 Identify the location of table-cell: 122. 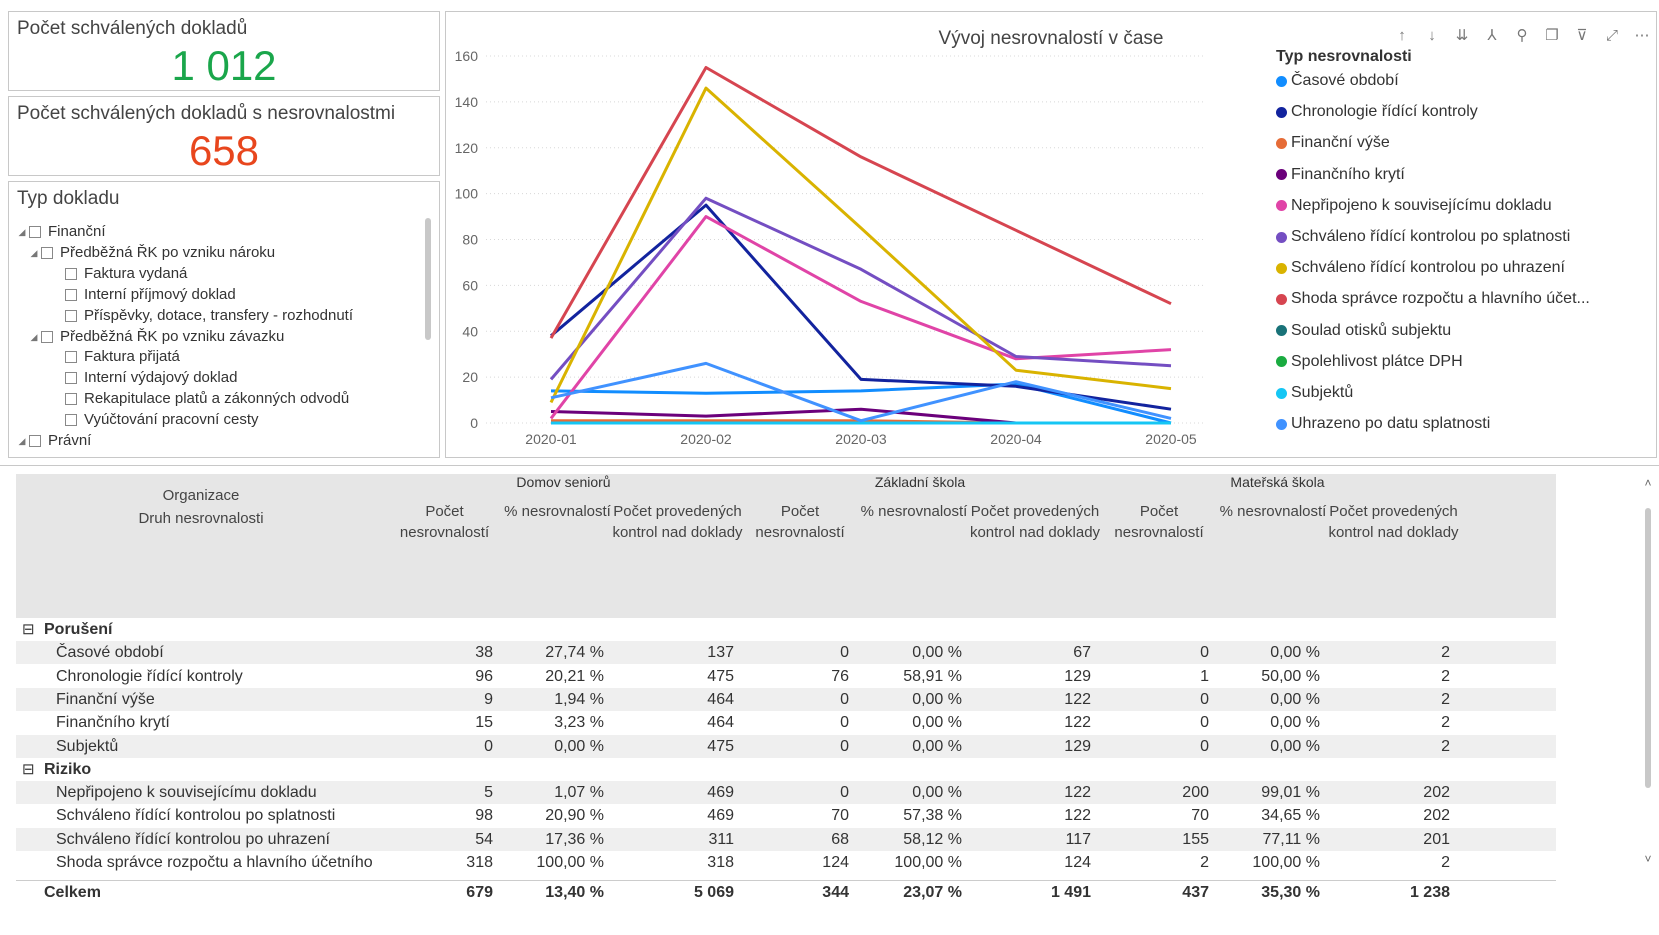
(1077, 793).